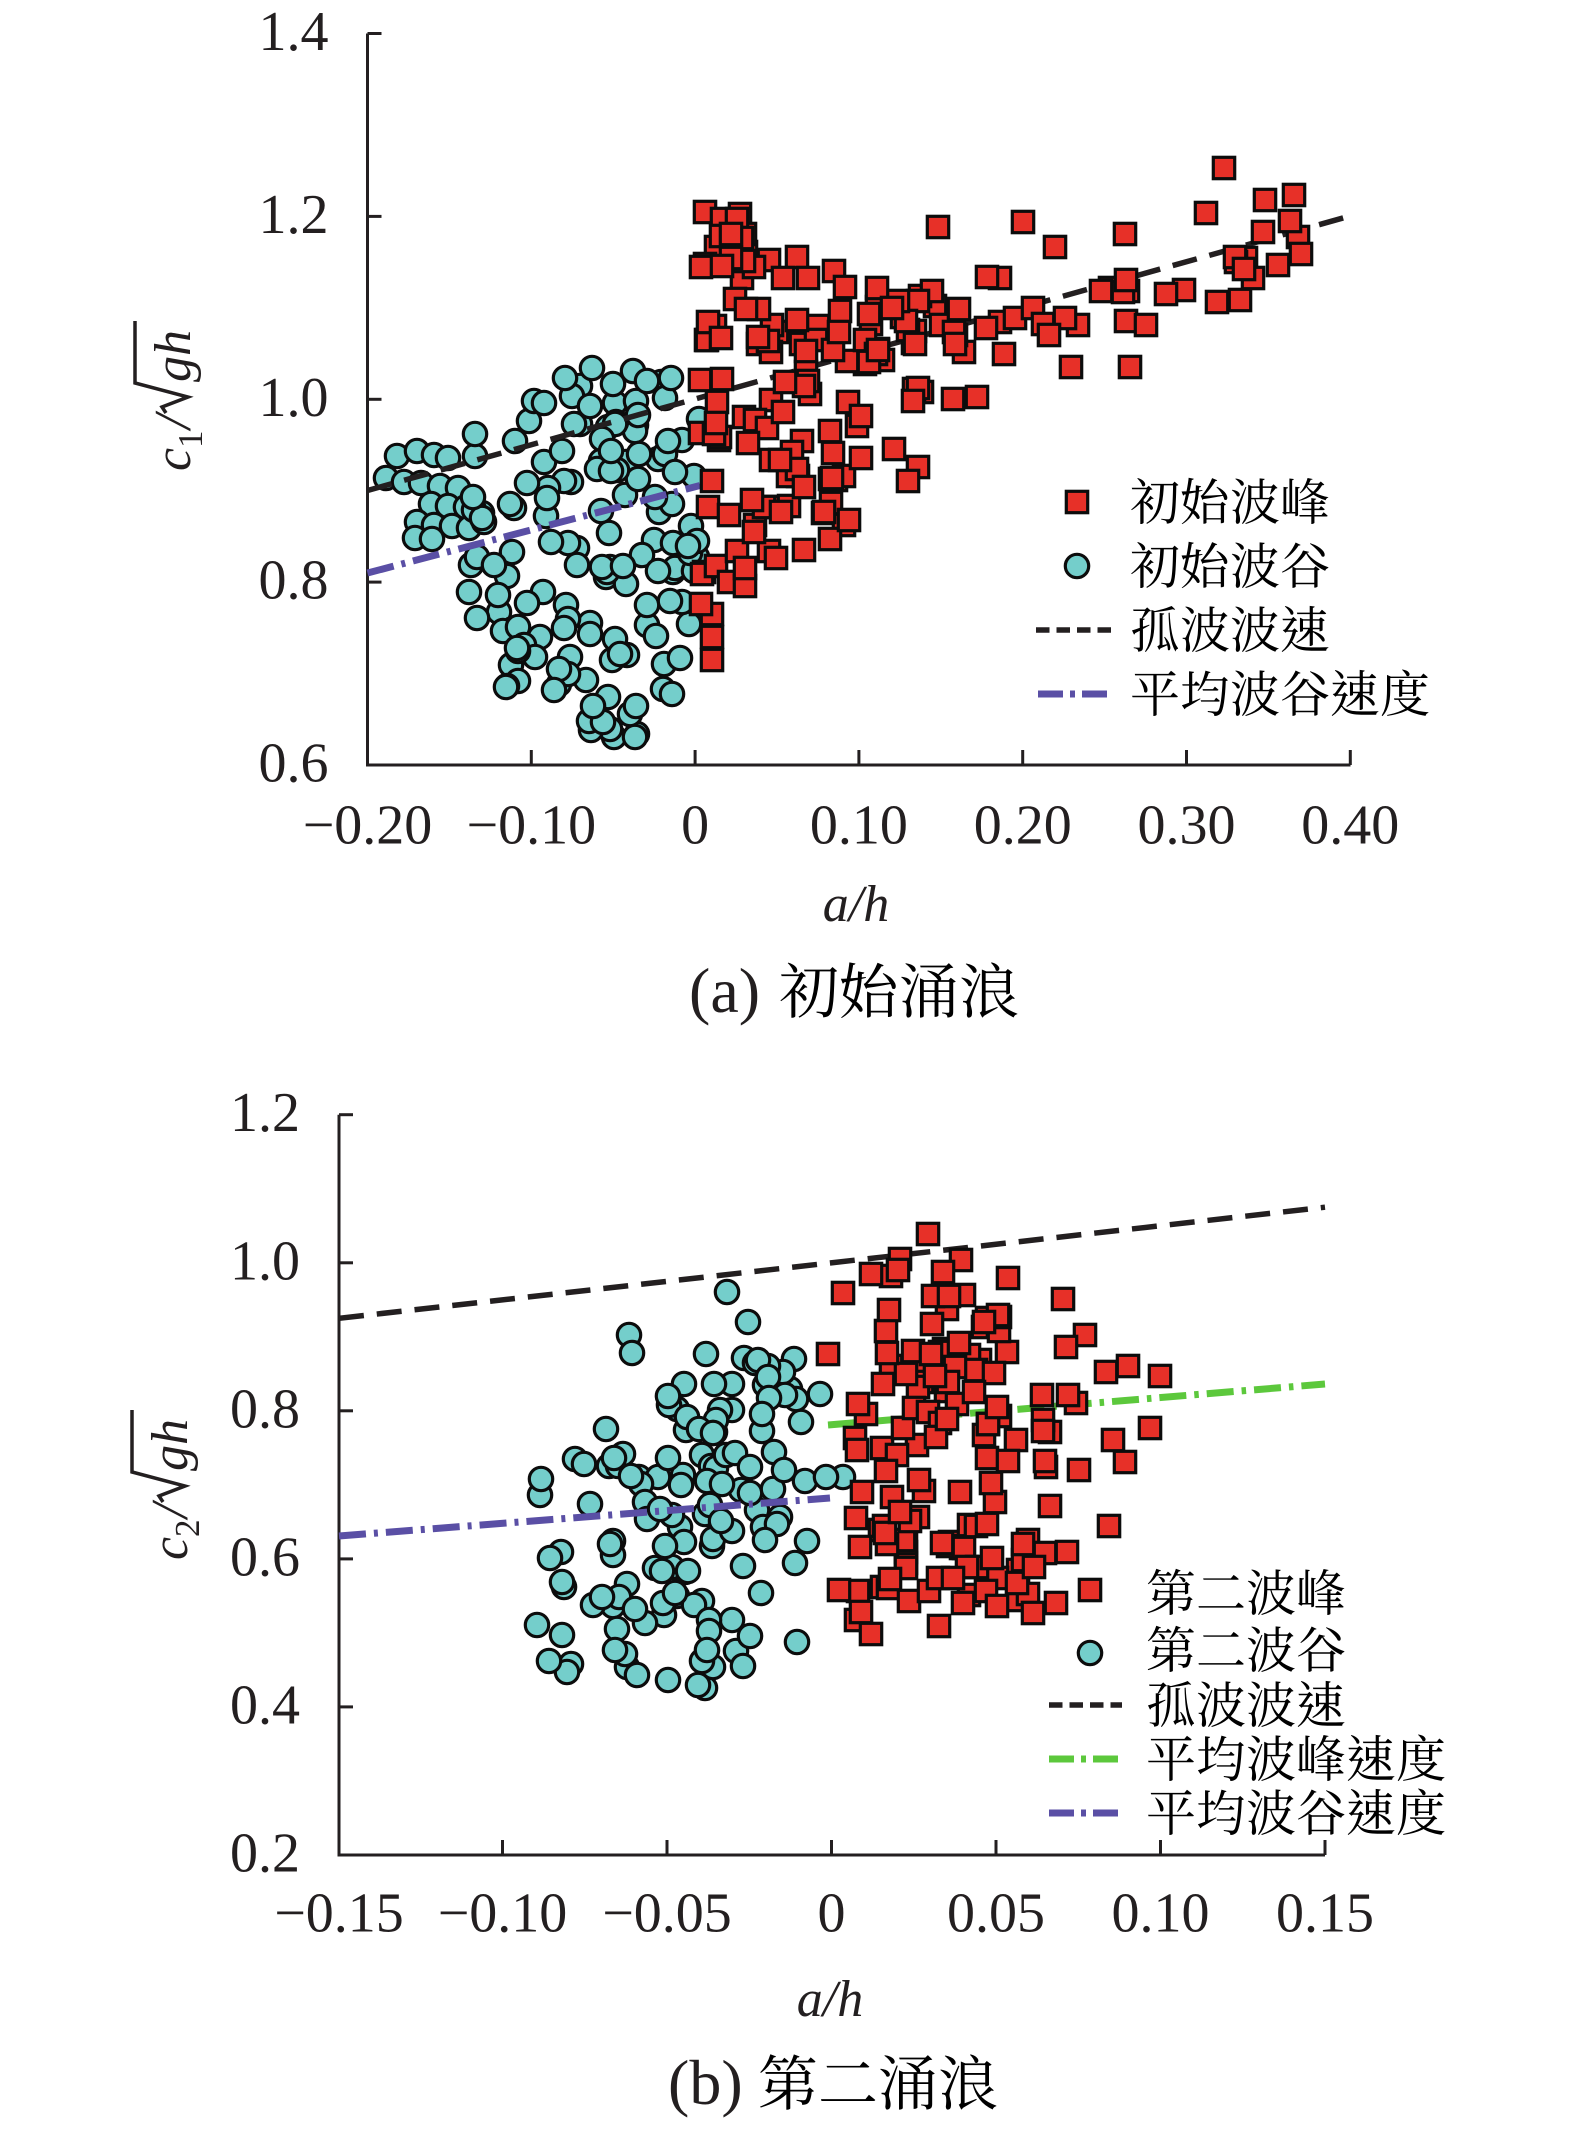  I want to click on svg-text: (a), so click(724, 990).